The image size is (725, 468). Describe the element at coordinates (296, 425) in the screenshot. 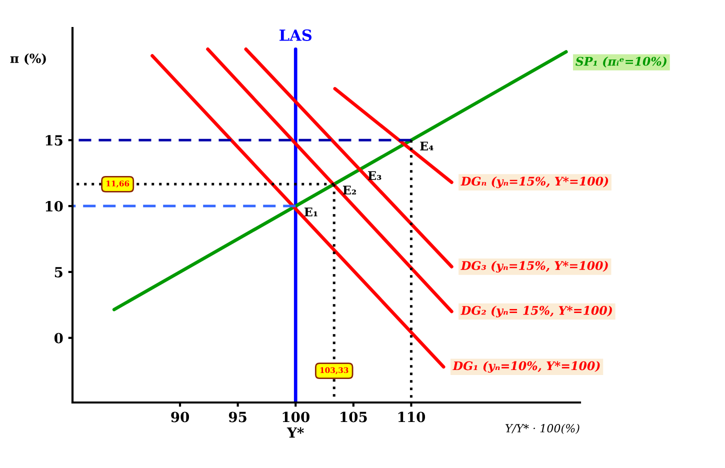

I see `x-tick-label: 100 Y*` at that location.